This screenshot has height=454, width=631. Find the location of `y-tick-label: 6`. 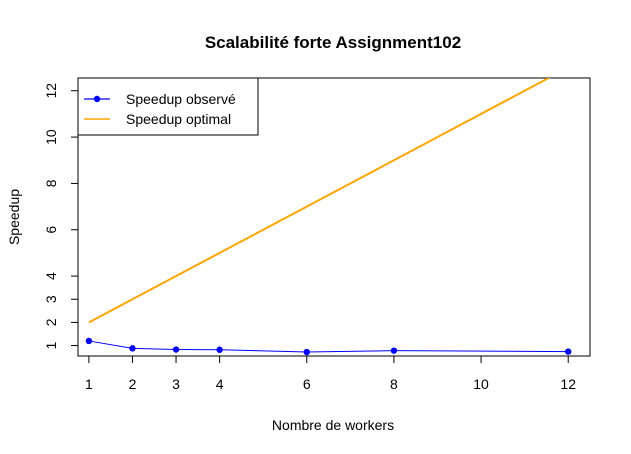

y-tick-label: 6 is located at coordinates (51, 230).